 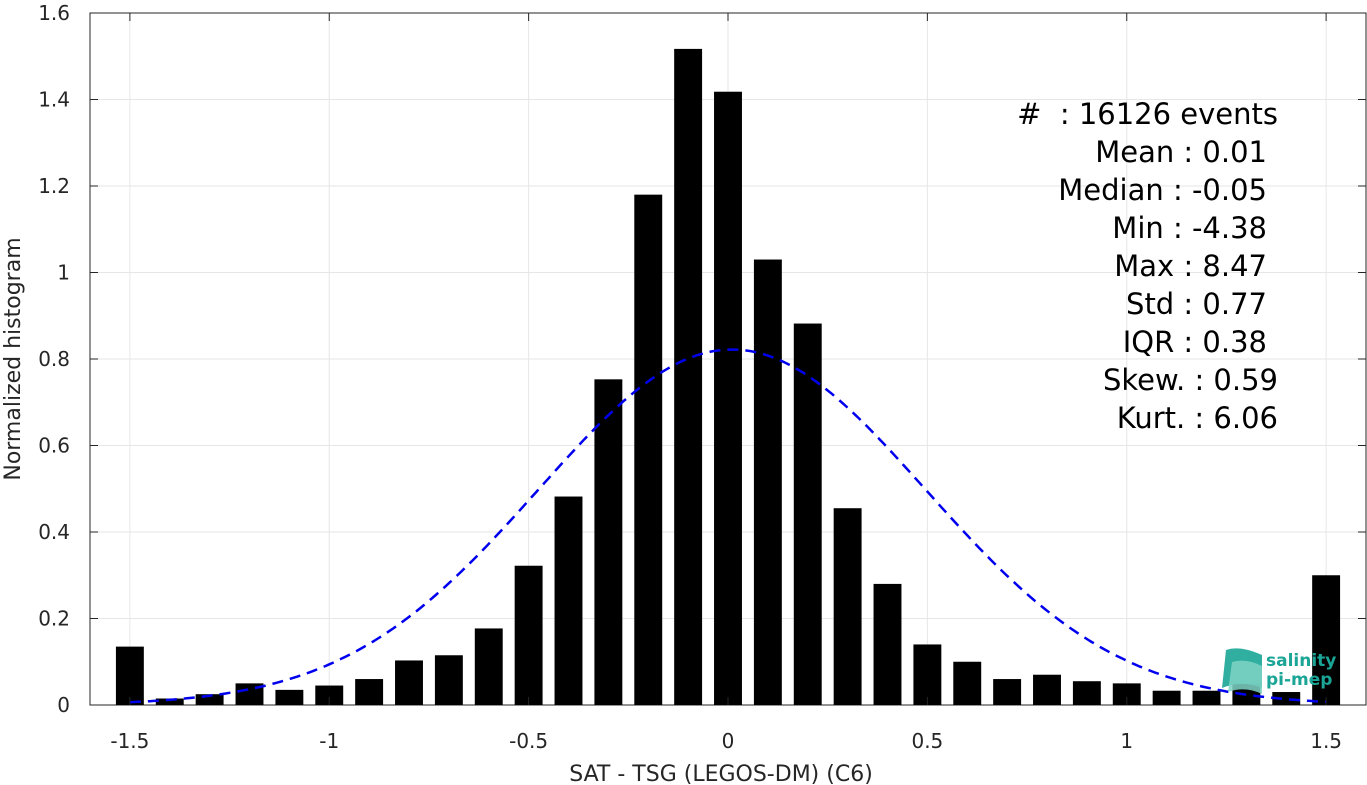 I want to click on stat-max: Max : 8.47, so click(x=1190, y=266).